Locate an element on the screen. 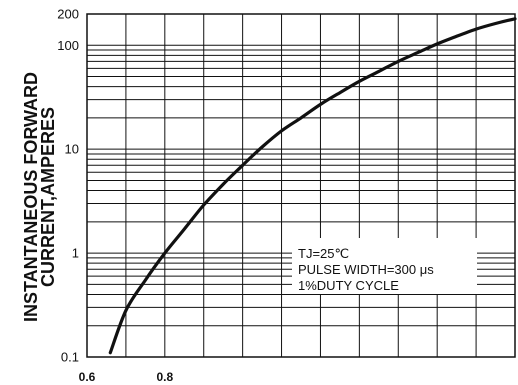 The height and width of the screenshot is (385, 518). y-tick-label: 0.1 is located at coordinates (70, 357).